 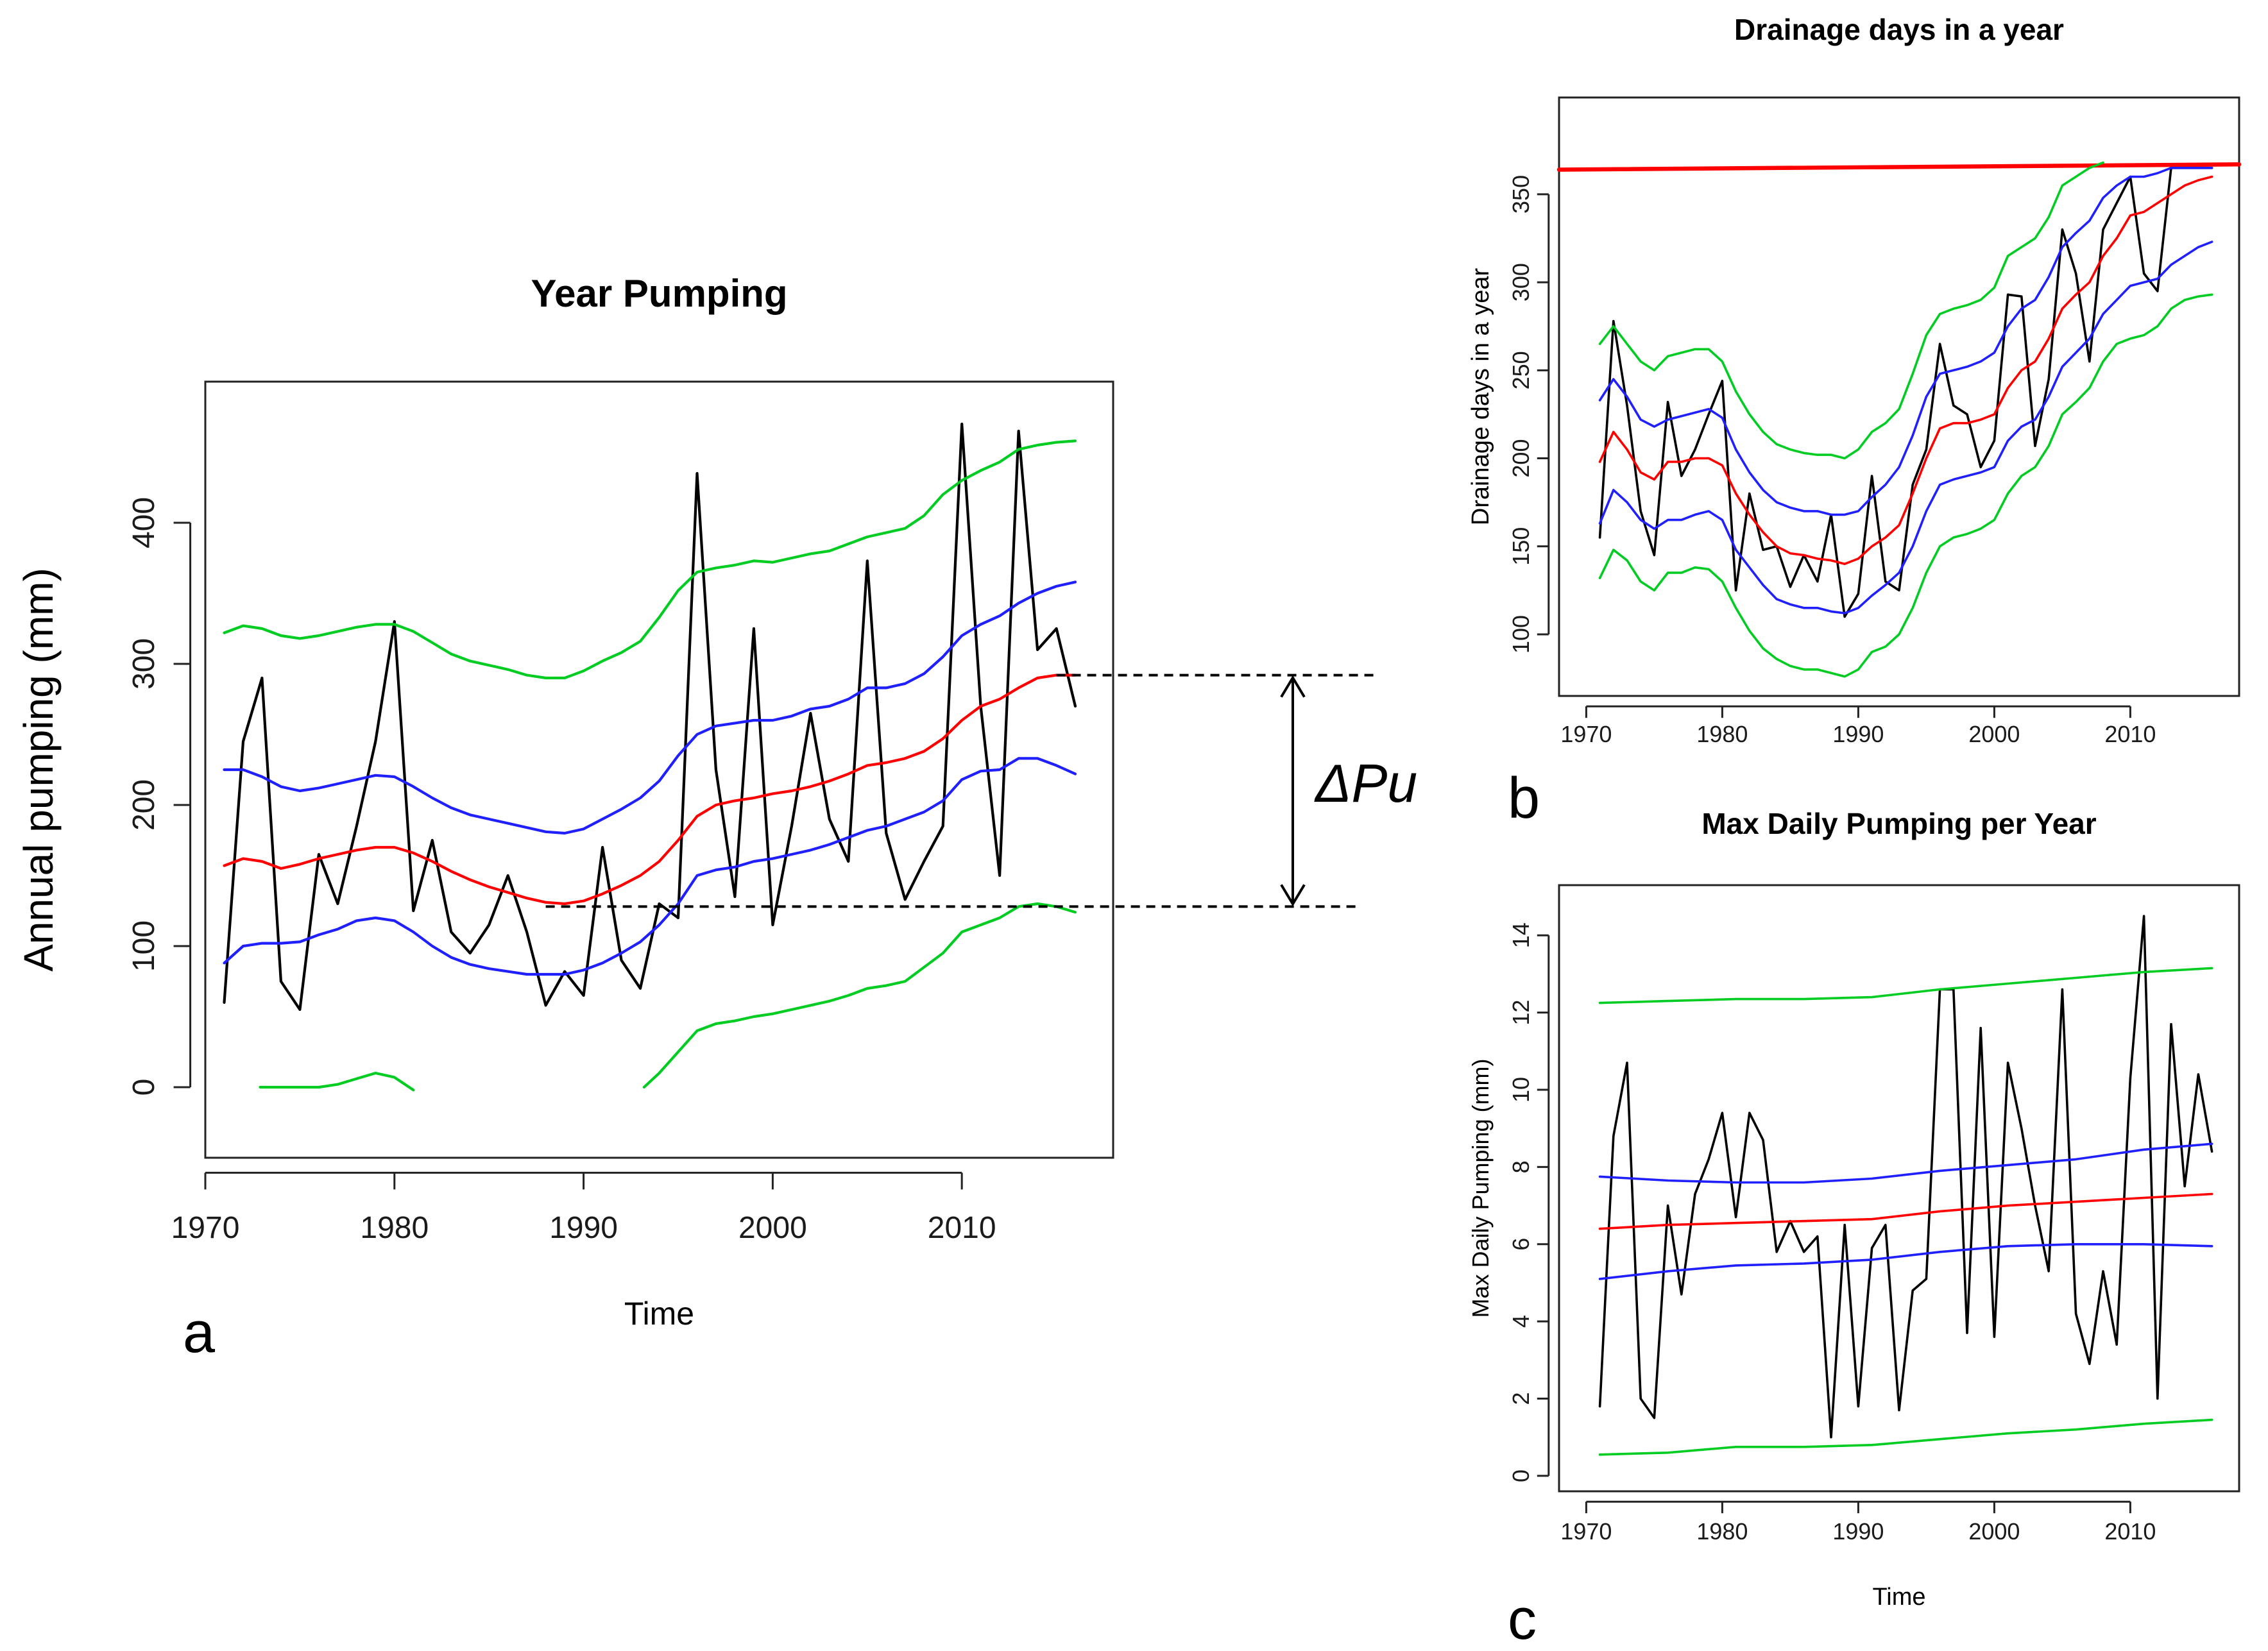 I want to click on y-tick-label: 350, so click(x=1521, y=194).